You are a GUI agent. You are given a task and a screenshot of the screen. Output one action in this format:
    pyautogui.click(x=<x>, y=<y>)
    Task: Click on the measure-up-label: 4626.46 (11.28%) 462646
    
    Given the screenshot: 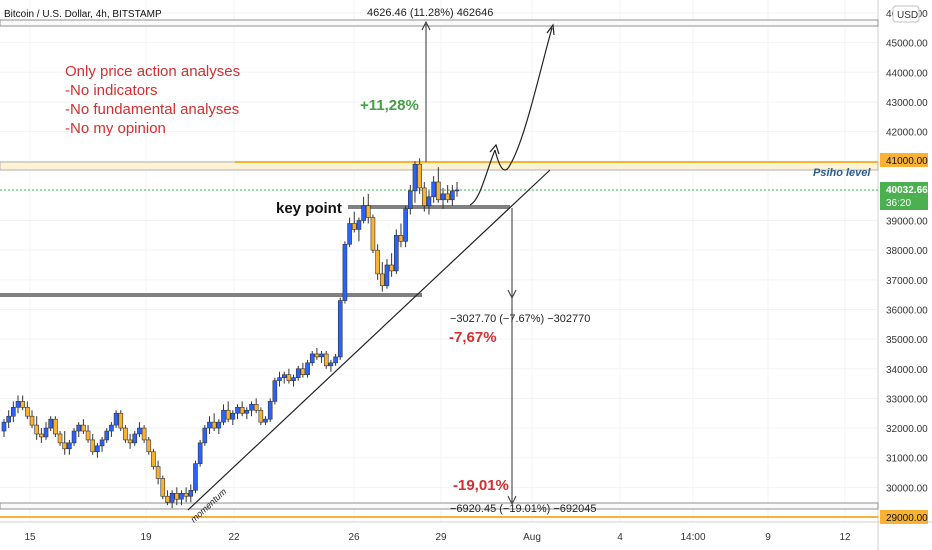 What is the action you would take?
    pyautogui.click(x=430, y=13)
    